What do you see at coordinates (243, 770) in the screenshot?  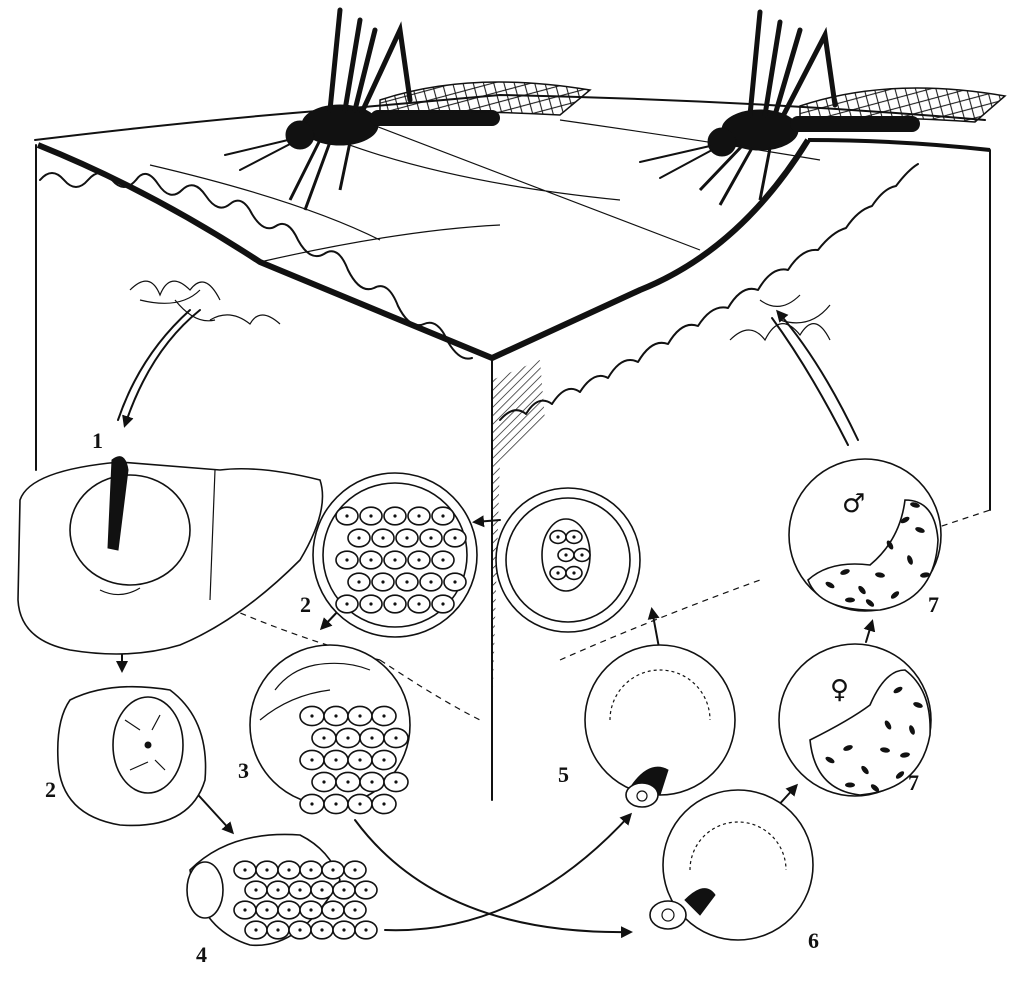 I see `label-stage-3: 3` at bounding box center [243, 770].